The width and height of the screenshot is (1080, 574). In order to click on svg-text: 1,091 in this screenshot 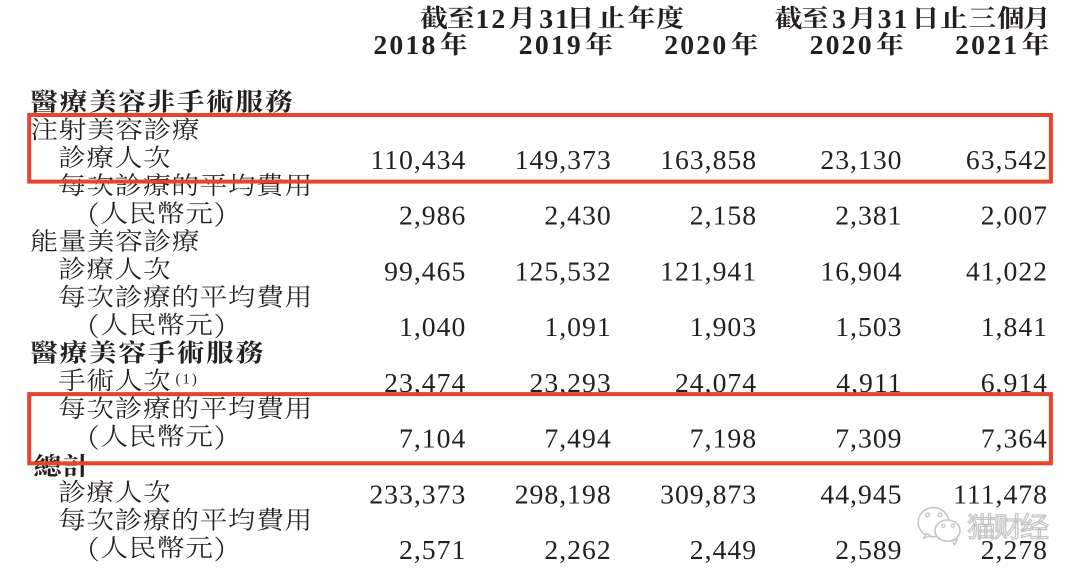, I will do `click(577, 326)`.